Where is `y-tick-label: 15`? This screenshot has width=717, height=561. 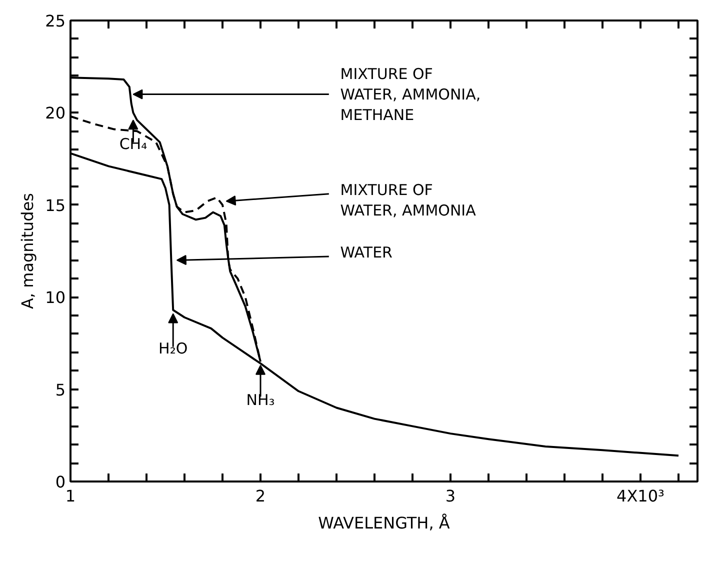
y-tick-label: 15 is located at coordinates (55, 205).